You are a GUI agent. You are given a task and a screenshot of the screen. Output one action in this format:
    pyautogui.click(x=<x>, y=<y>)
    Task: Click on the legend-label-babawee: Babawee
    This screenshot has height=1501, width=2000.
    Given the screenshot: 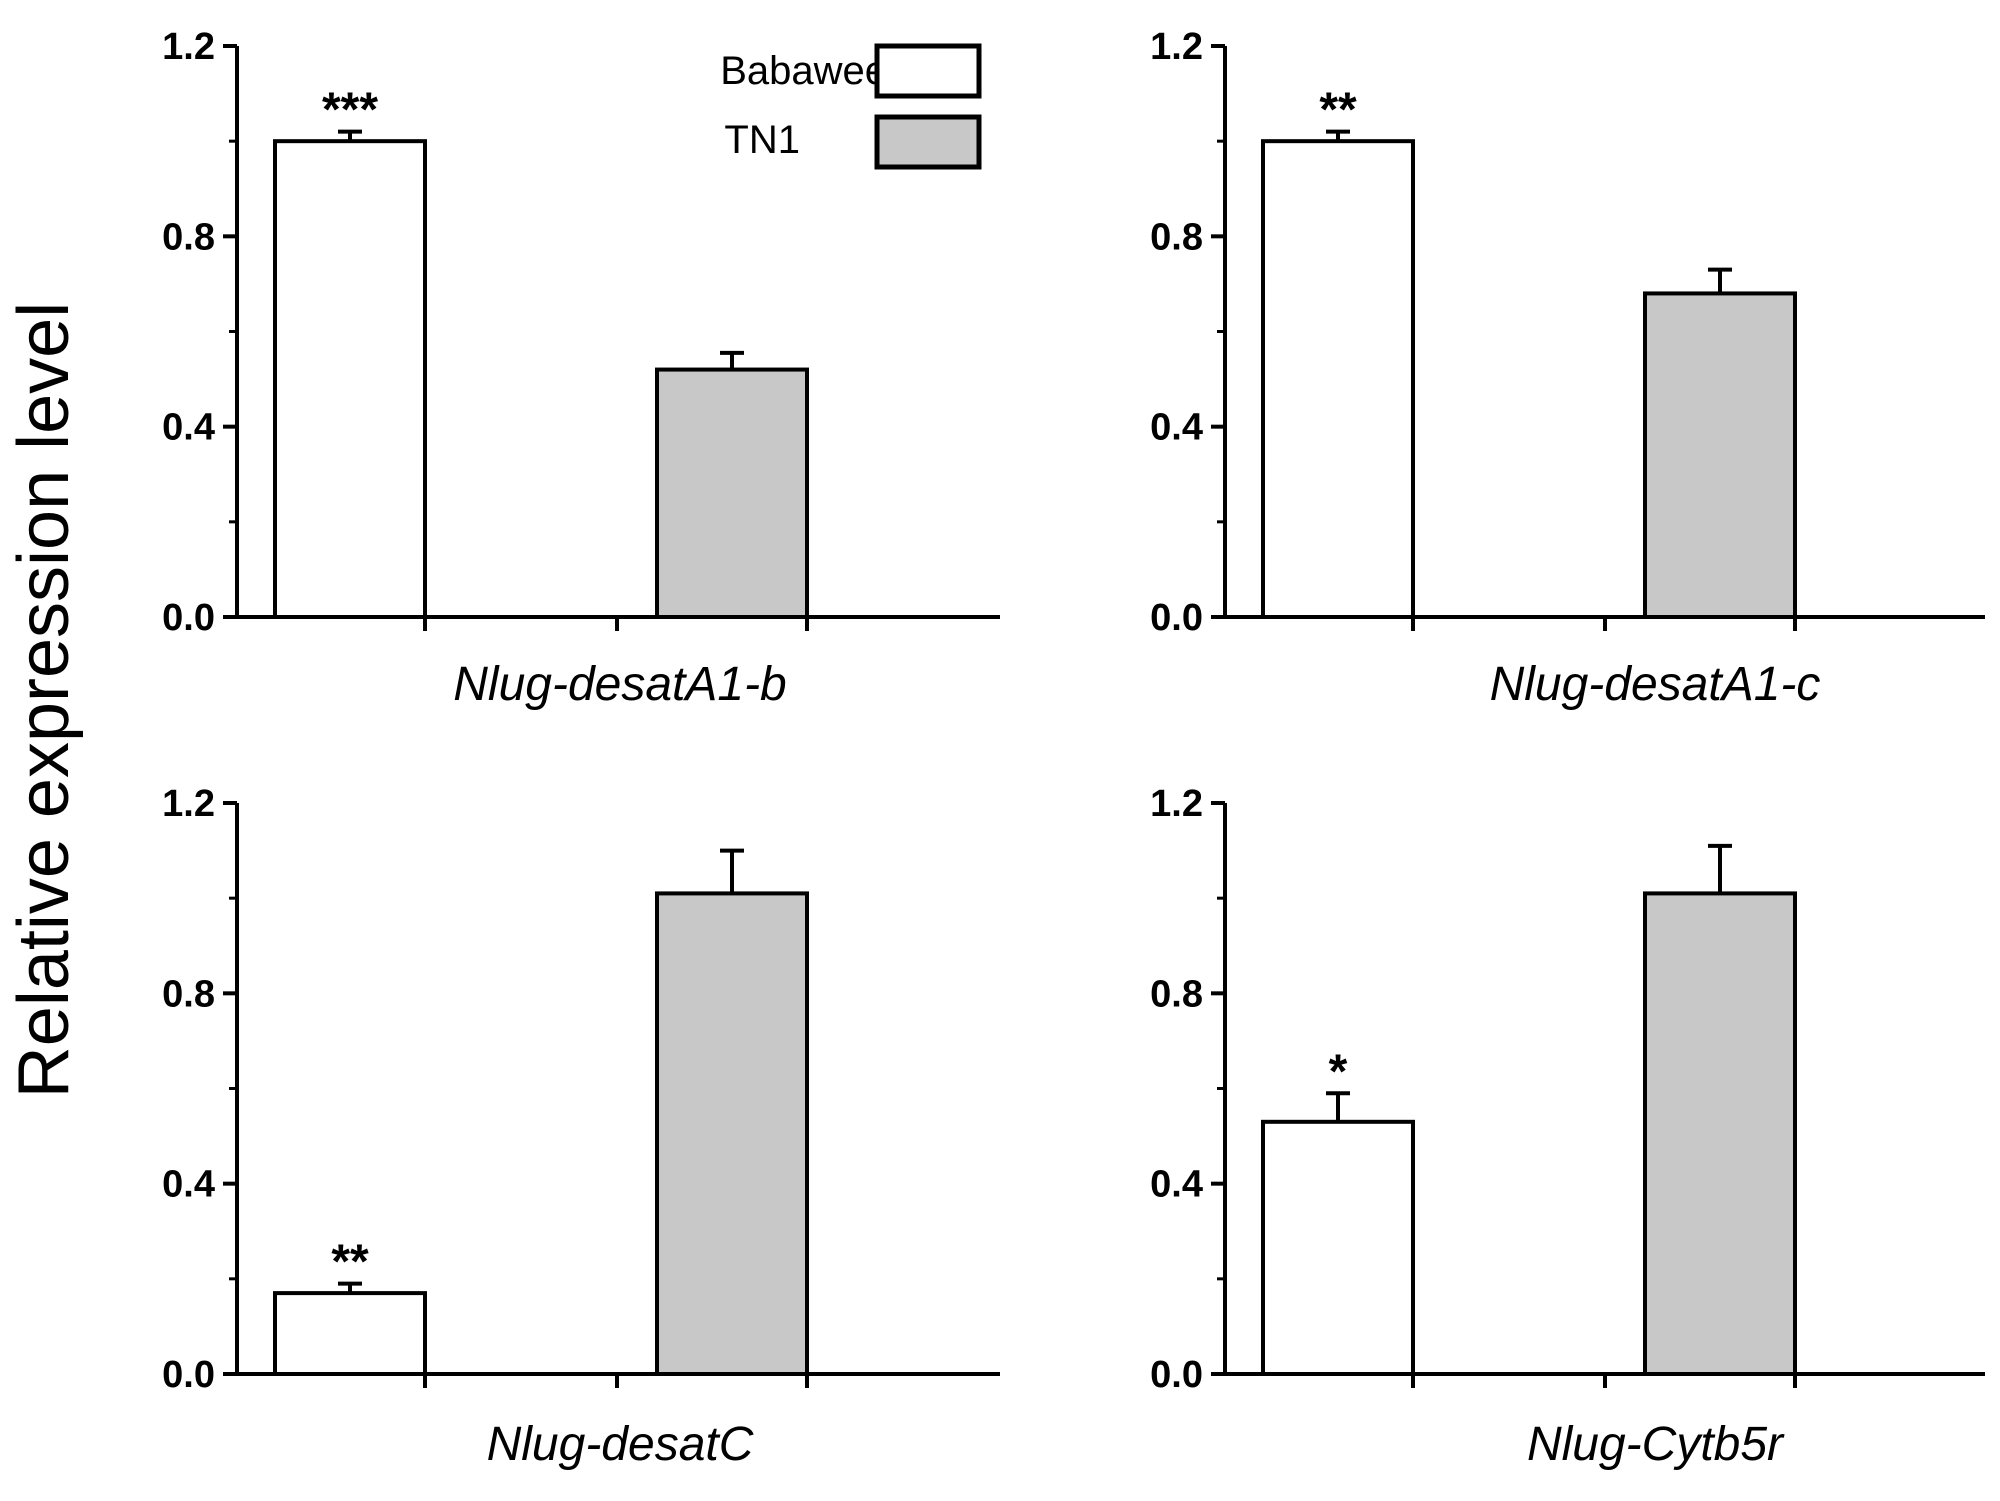 What is the action you would take?
    pyautogui.click(x=803, y=71)
    